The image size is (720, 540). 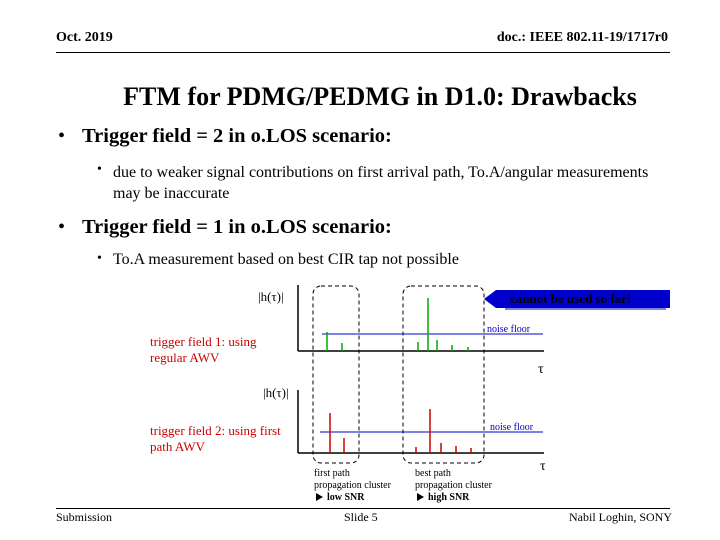 What do you see at coordinates (336, 374) in the screenshot?
I see `cluster1-box` at bounding box center [336, 374].